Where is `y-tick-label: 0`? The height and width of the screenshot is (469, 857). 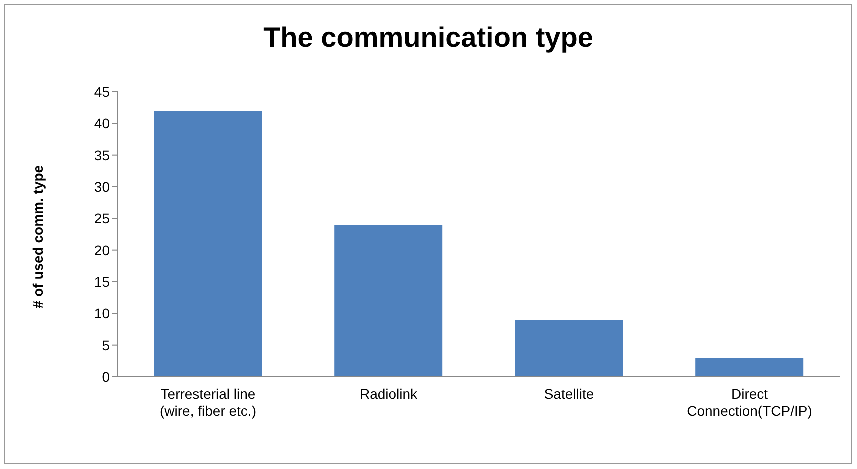 y-tick-label: 0 is located at coordinates (106, 376).